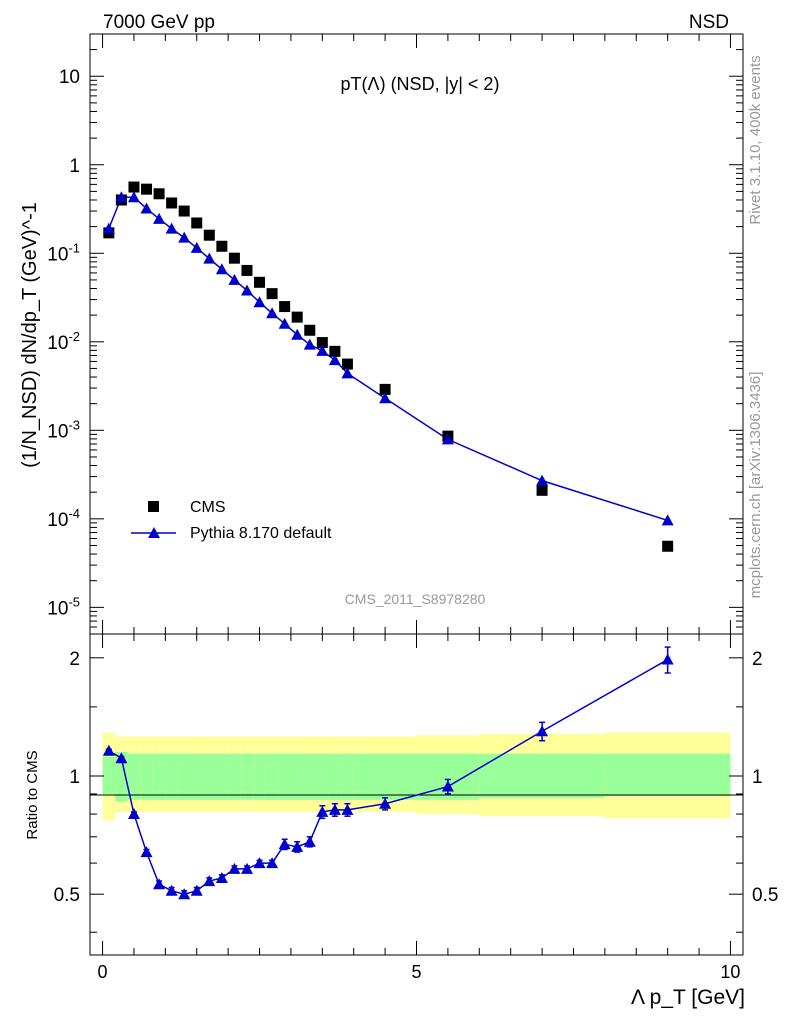 This screenshot has width=786, height=1024. I want to click on xlabel: Λ p_T [GeV], so click(688, 997).